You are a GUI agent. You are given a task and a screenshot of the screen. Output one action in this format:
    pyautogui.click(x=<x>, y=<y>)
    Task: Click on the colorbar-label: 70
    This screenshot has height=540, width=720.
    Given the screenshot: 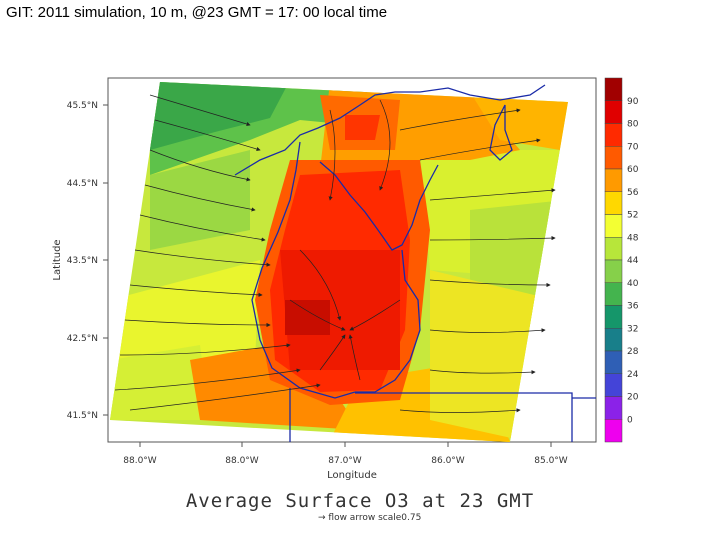 What is the action you would take?
    pyautogui.click(x=633, y=147)
    